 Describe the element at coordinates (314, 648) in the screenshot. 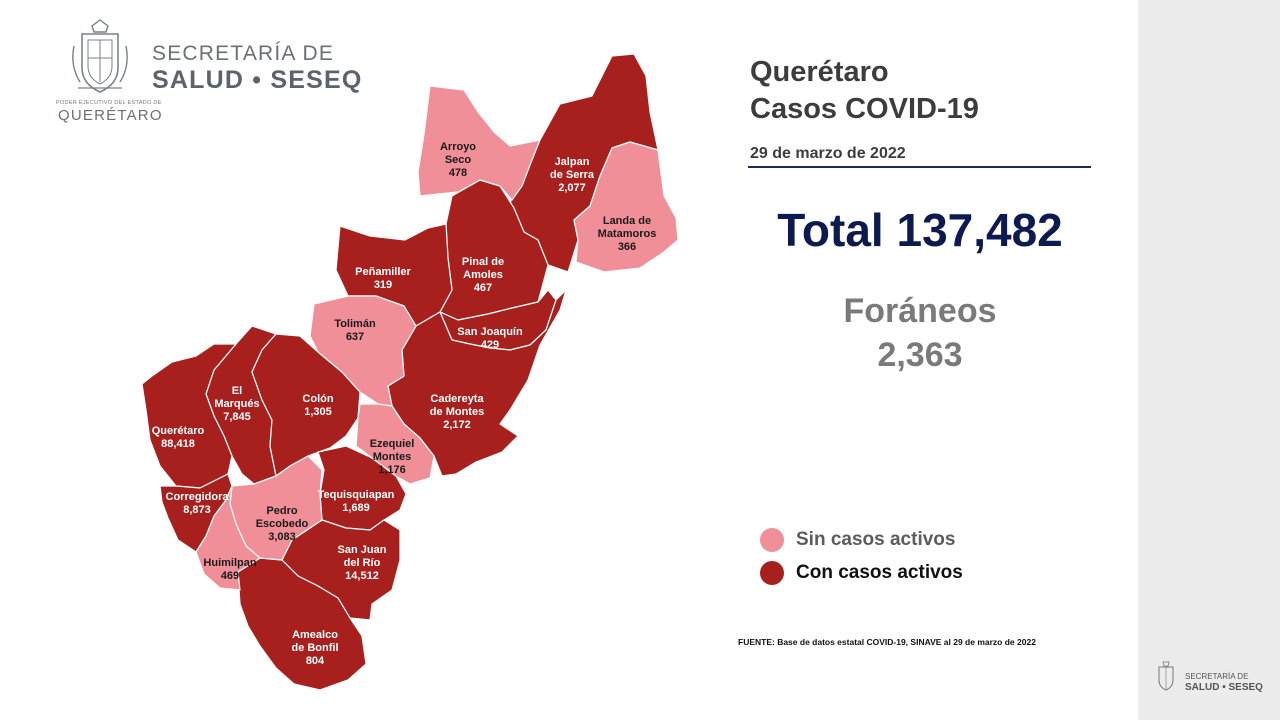

I see `map-label-amealco: Amealco de Bonfil 804` at that location.